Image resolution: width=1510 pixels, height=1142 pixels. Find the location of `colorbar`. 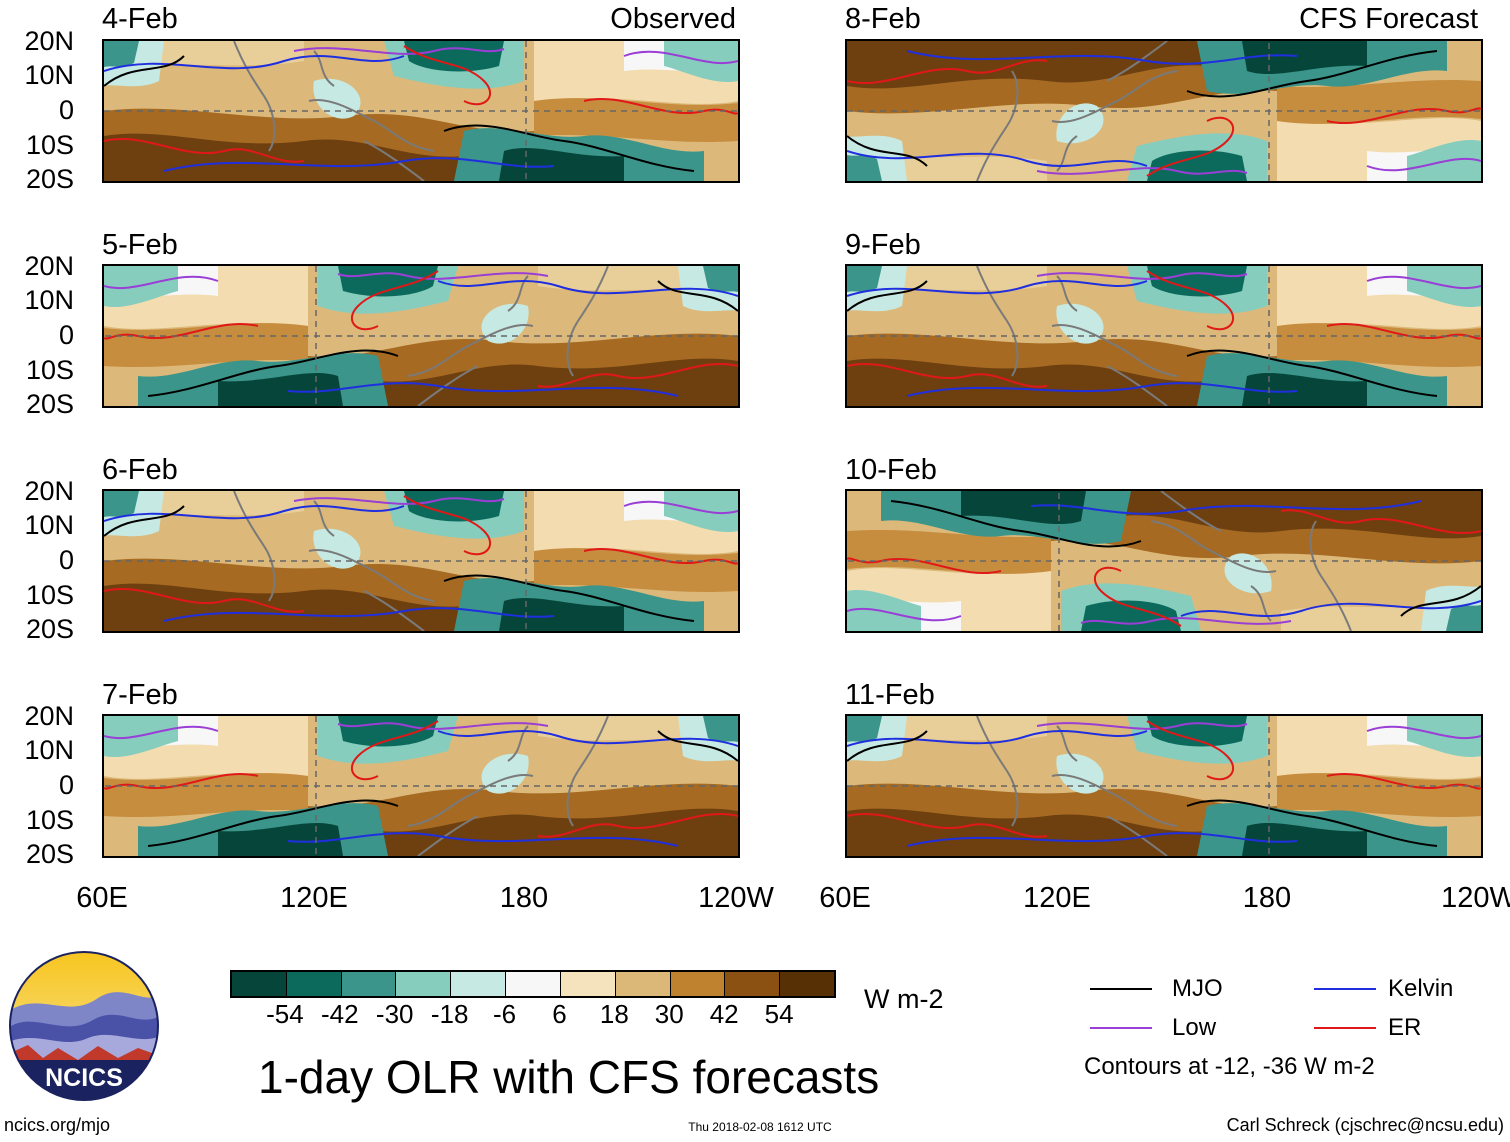

colorbar is located at coordinates (533, 984).